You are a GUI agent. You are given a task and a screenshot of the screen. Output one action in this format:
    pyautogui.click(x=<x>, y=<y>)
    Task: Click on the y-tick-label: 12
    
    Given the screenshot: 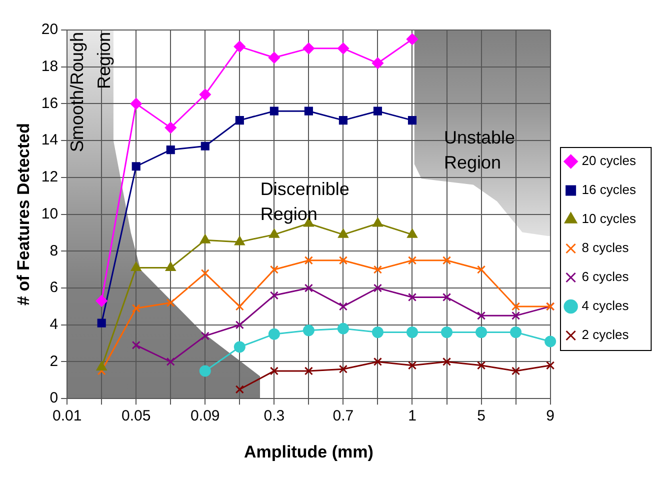 What is the action you would take?
    pyautogui.click(x=49, y=177)
    